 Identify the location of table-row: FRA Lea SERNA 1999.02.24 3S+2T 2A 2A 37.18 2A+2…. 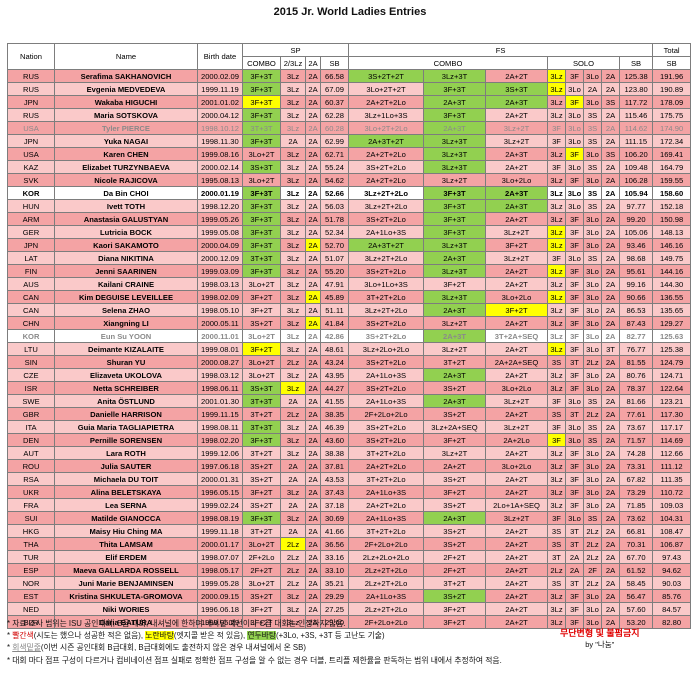
(349, 505).